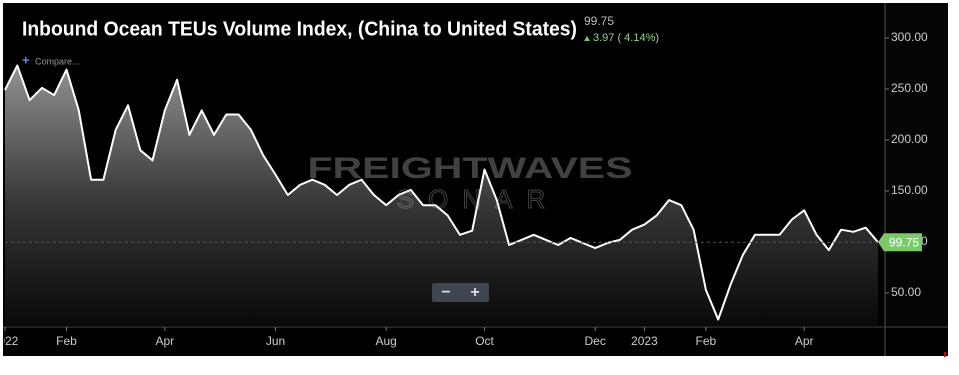  Describe the element at coordinates (407, 337) in the screenshot. I see `x-axis: 2022 Feb Apr Jun Aug Oct Dec 2023 Feb Apr` at that location.